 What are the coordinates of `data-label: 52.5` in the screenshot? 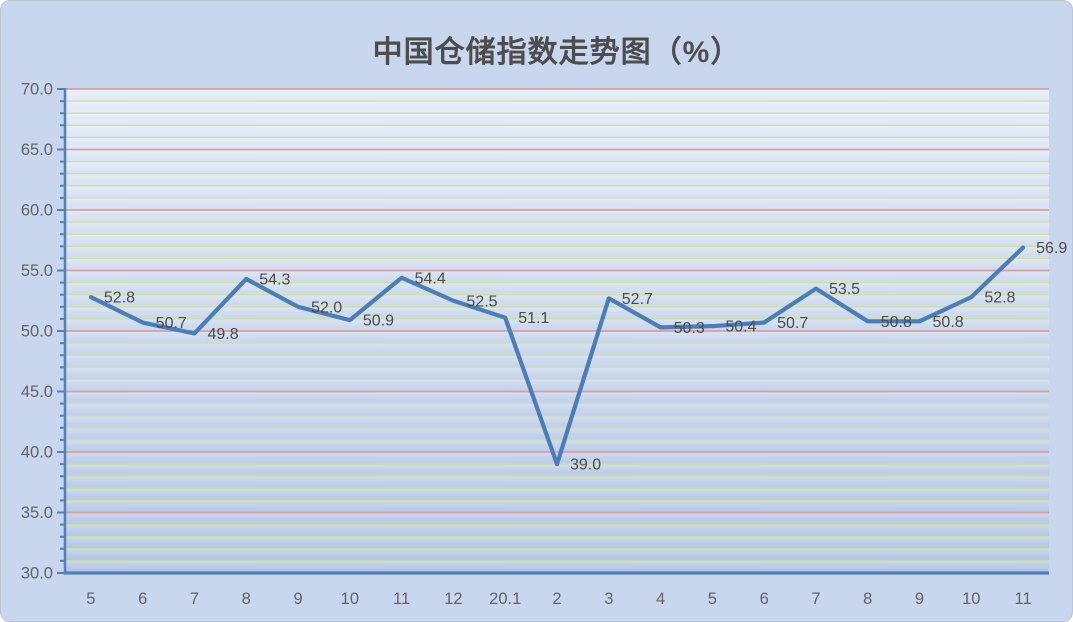 It's located at (481, 301).